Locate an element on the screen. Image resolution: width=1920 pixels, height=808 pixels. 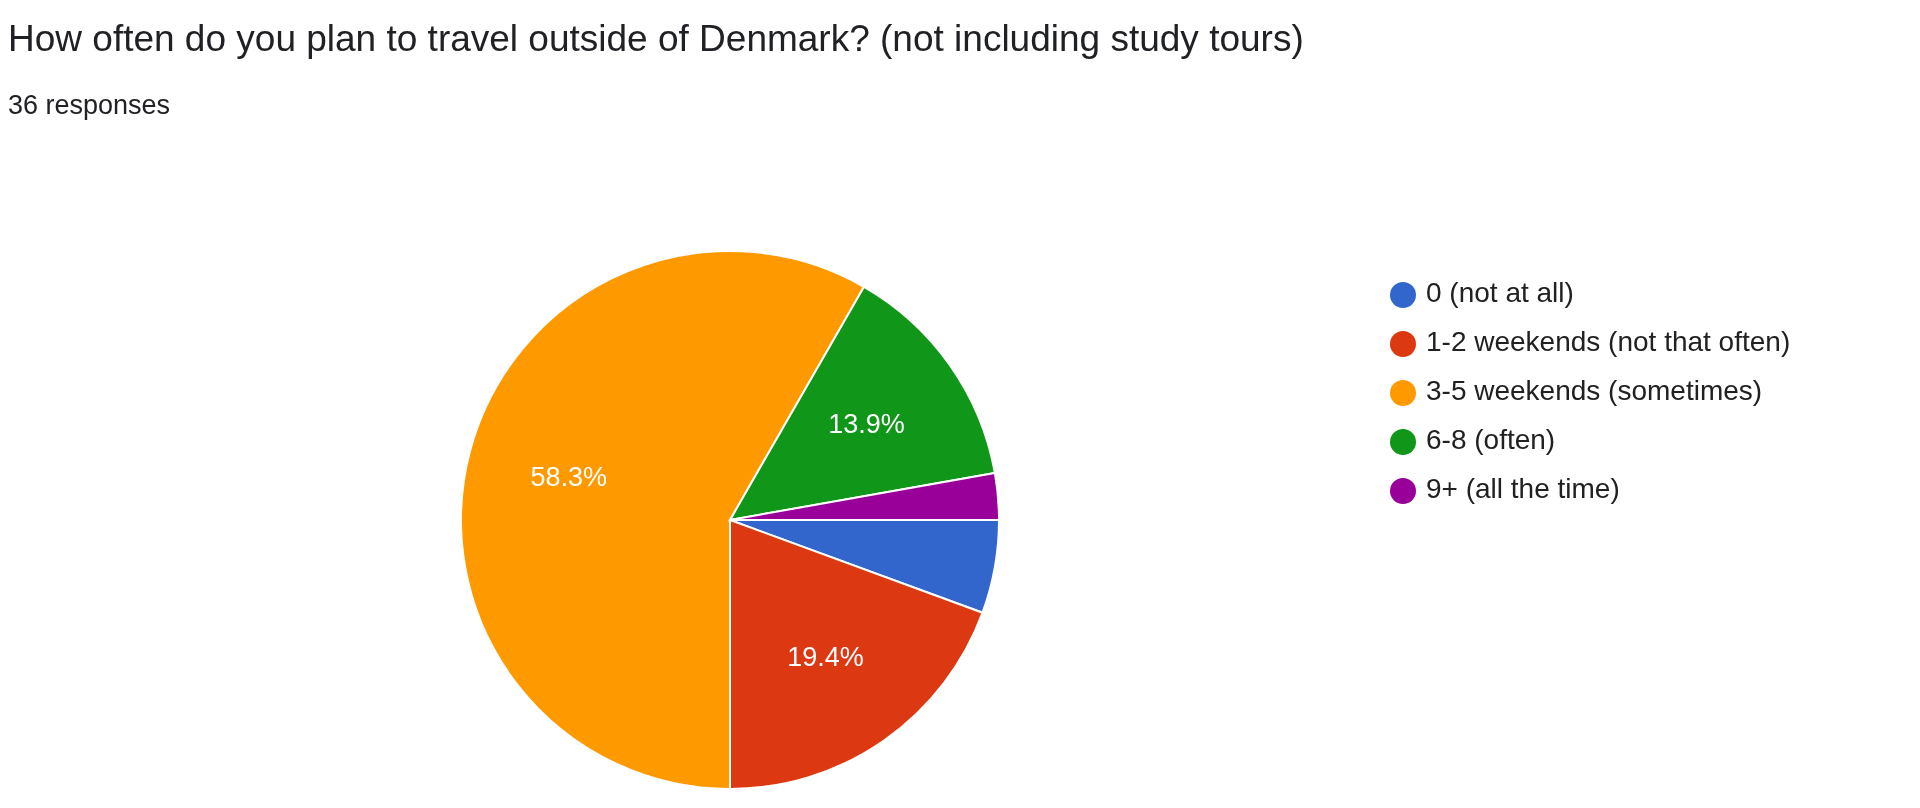
data-label: 19.4% is located at coordinates (825, 656).